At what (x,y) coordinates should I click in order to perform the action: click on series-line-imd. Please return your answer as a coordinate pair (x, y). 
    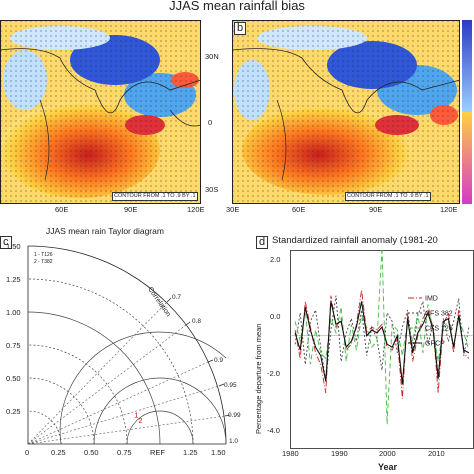
    Looking at the image, I should click on (382, 344).